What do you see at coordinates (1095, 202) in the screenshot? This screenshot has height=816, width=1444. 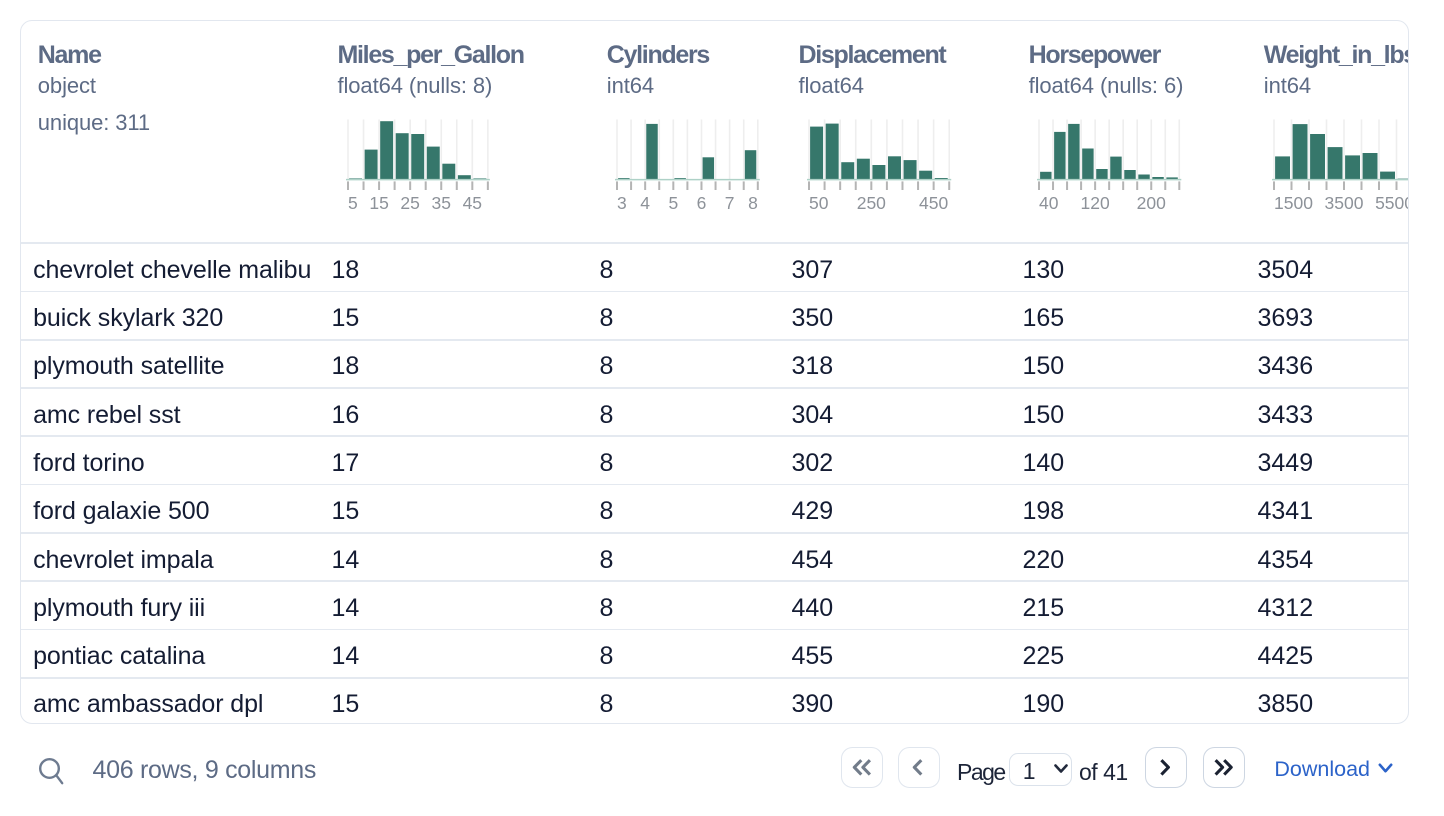 I see `svg-text: 120` at bounding box center [1095, 202].